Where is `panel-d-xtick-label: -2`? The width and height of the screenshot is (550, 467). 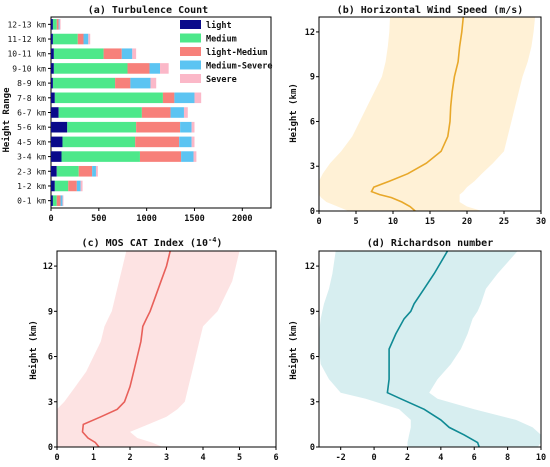 panel-d-xtick-label: -2 is located at coordinates (341, 458).